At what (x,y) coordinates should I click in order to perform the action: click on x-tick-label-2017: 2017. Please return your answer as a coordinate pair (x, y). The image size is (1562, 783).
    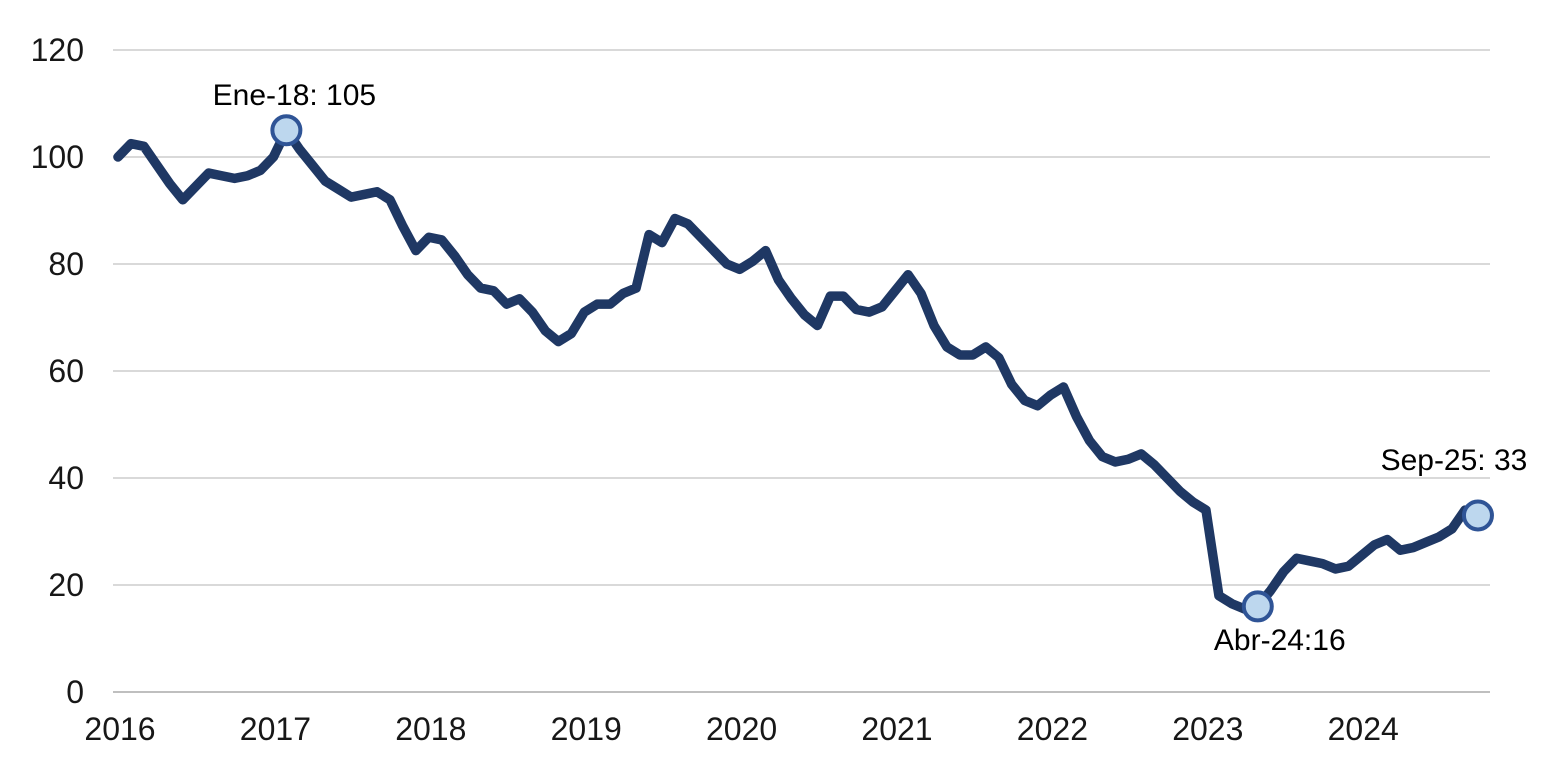
    Looking at the image, I should click on (275, 729).